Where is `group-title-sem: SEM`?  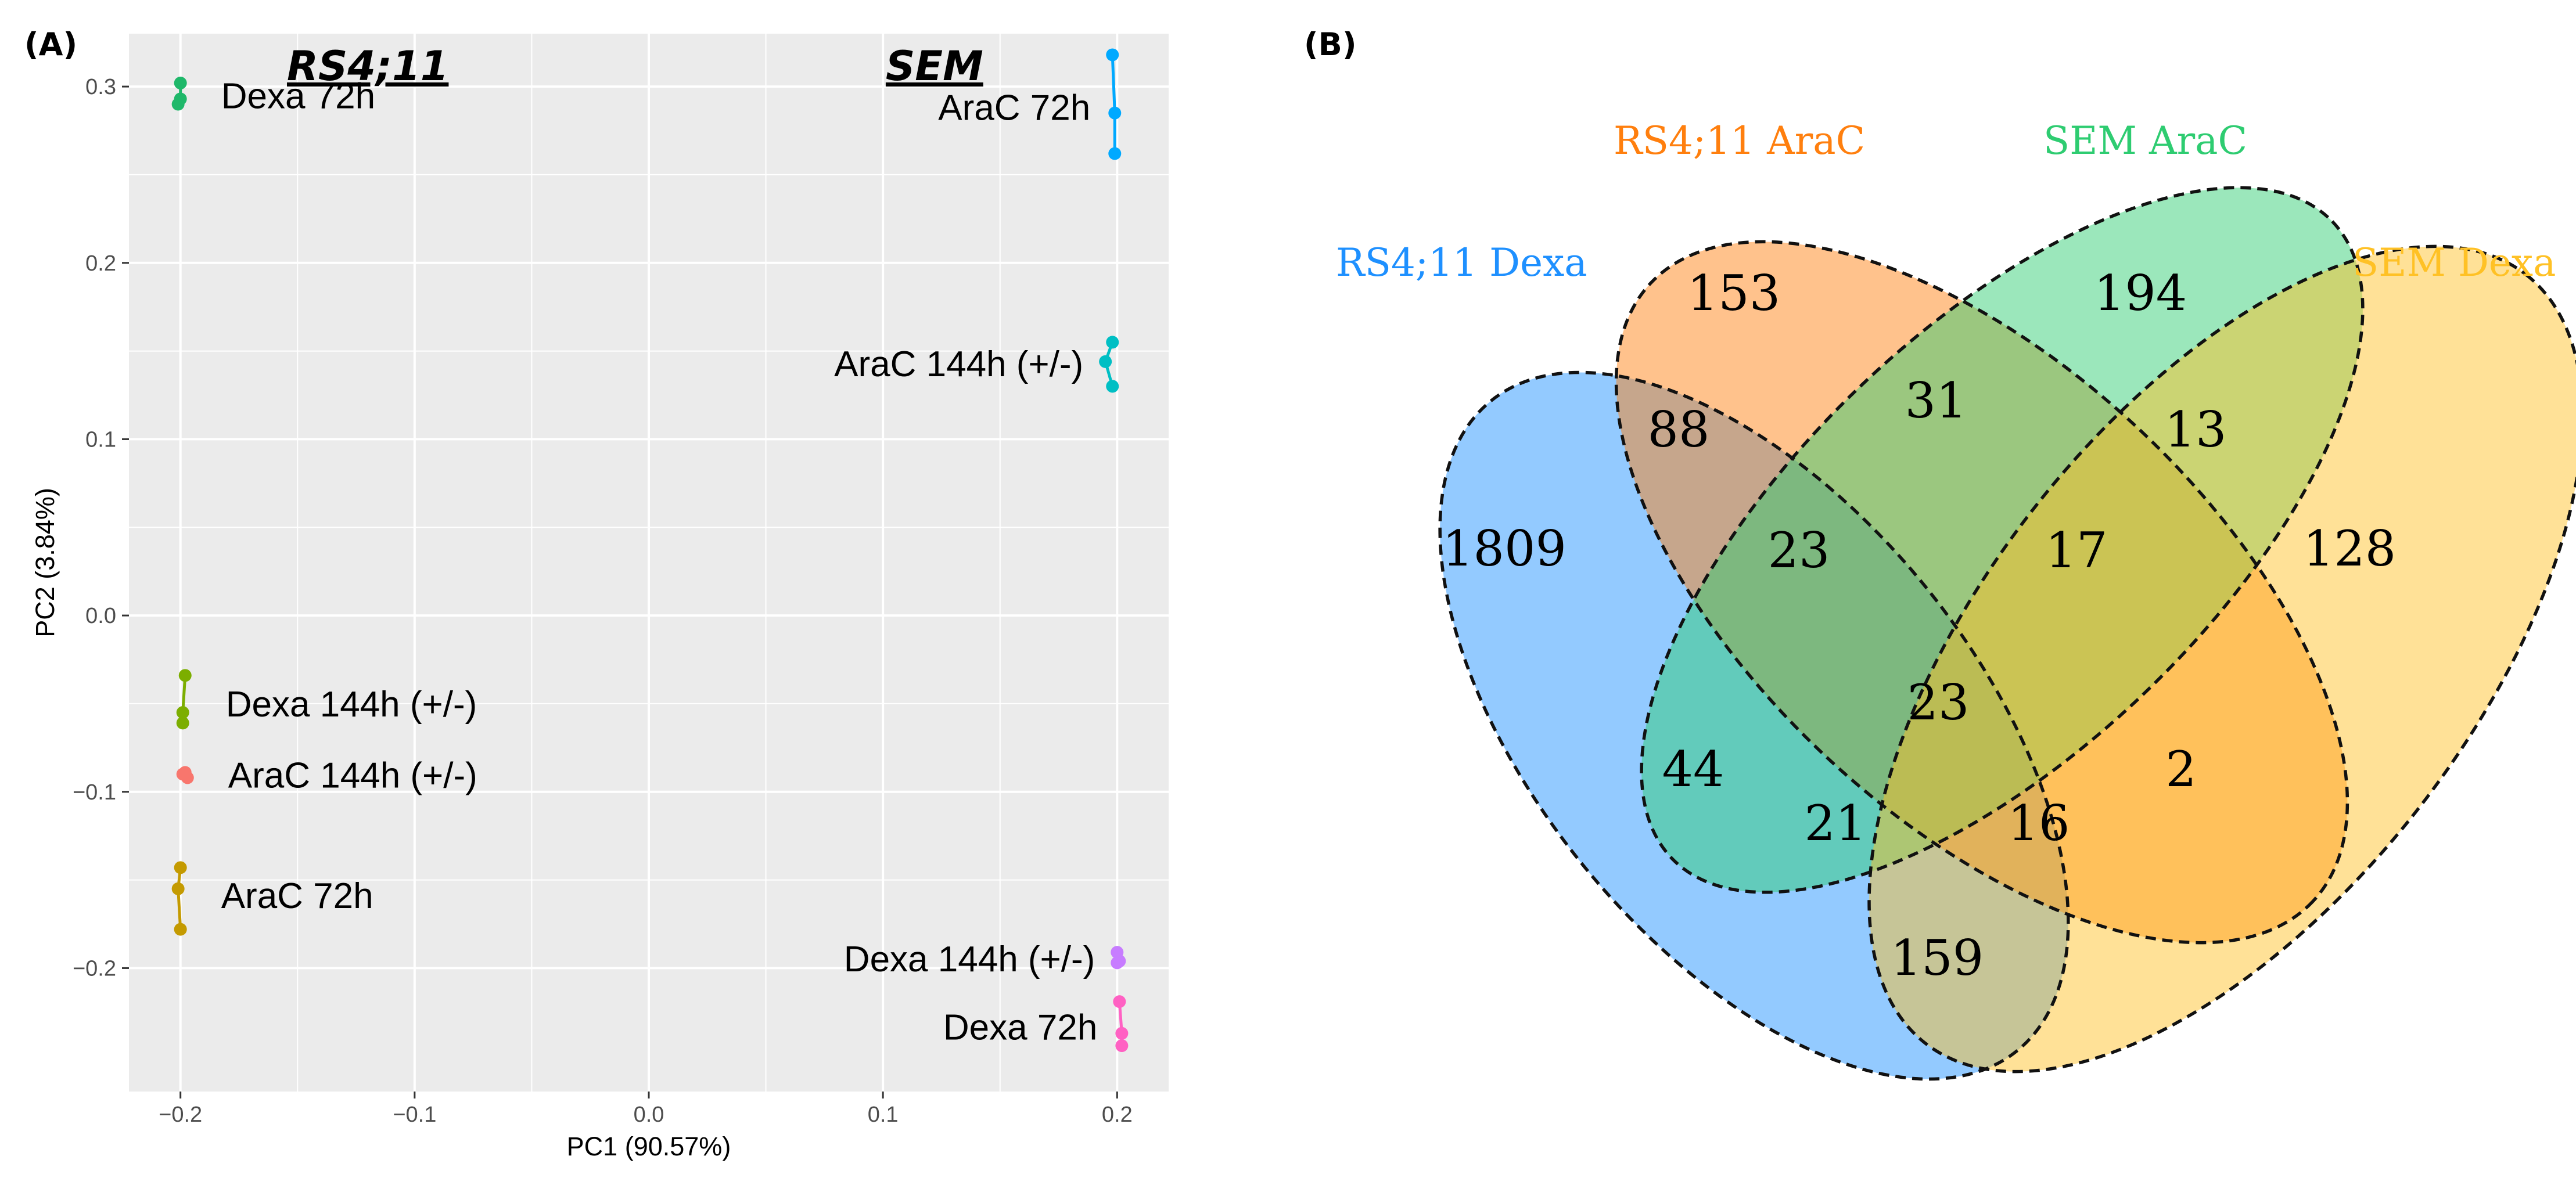
group-title-sem: SEM is located at coordinates (935, 66).